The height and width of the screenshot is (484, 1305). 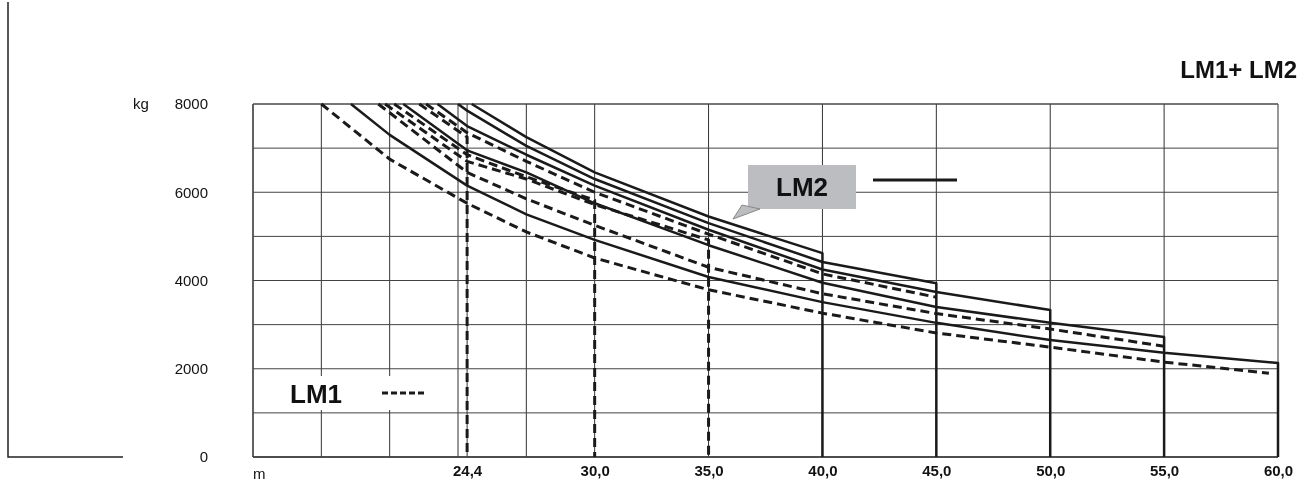 What do you see at coordinates (468, 470) in the screenshot?
I see `x-tick-label: 24,4` at bounding box center [468, 470].